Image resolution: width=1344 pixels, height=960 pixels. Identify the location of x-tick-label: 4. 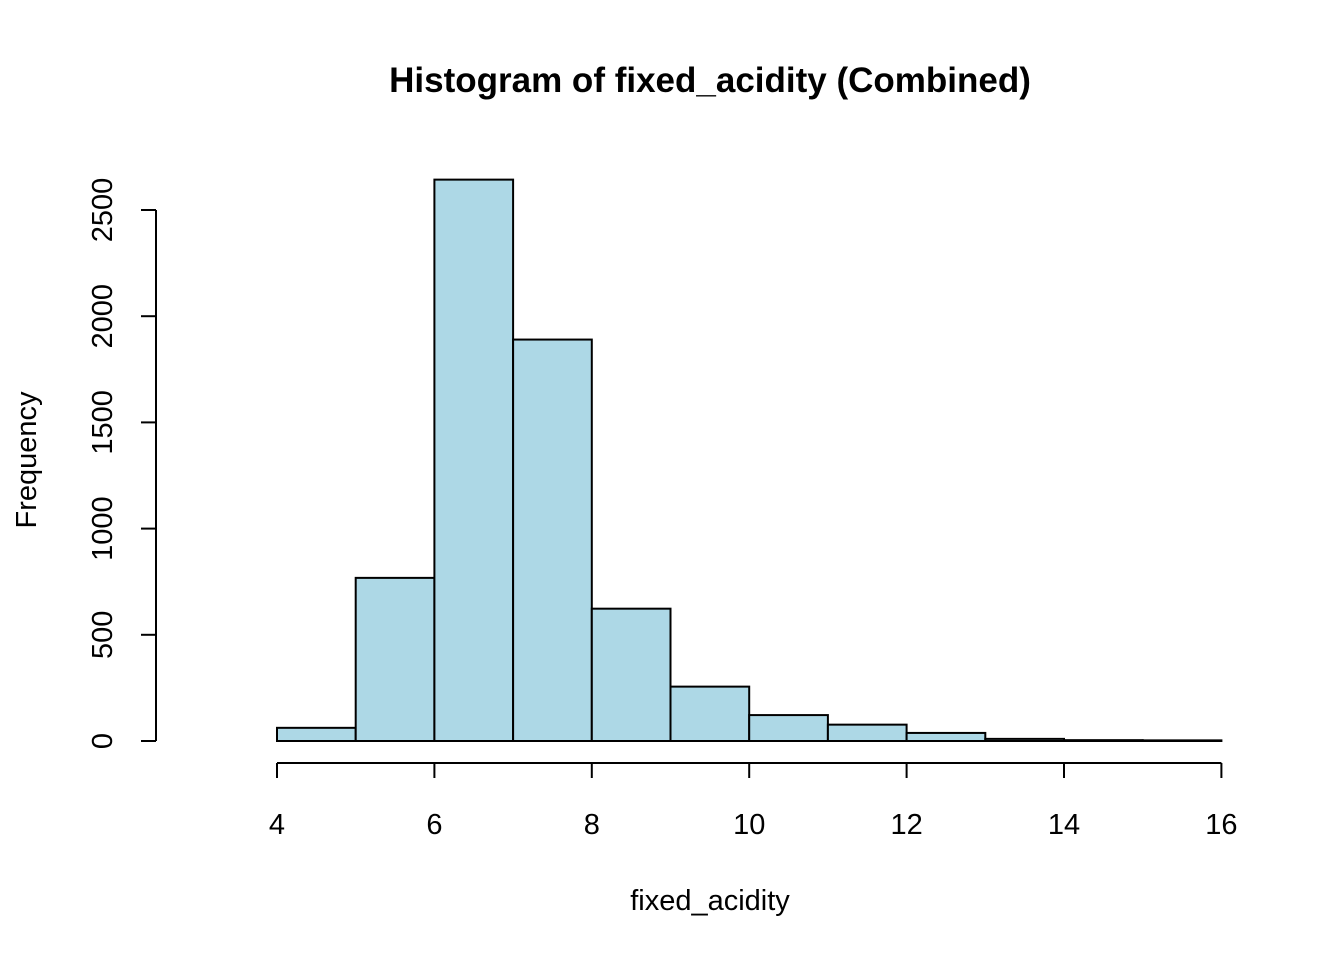
(277, 825).